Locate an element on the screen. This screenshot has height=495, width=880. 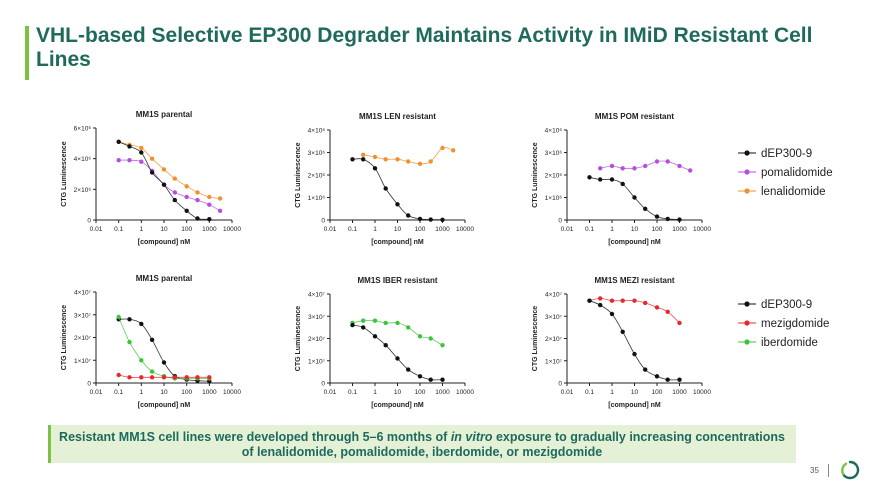
legend-label-pomalidomide: pomalidomide is located at coordinates (797, 173).